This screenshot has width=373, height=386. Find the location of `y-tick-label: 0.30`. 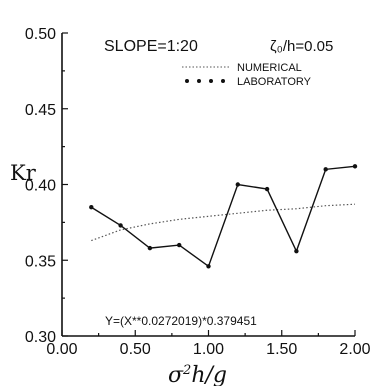

y-tick-label: 0.30 is located at coordinates (40, 337).